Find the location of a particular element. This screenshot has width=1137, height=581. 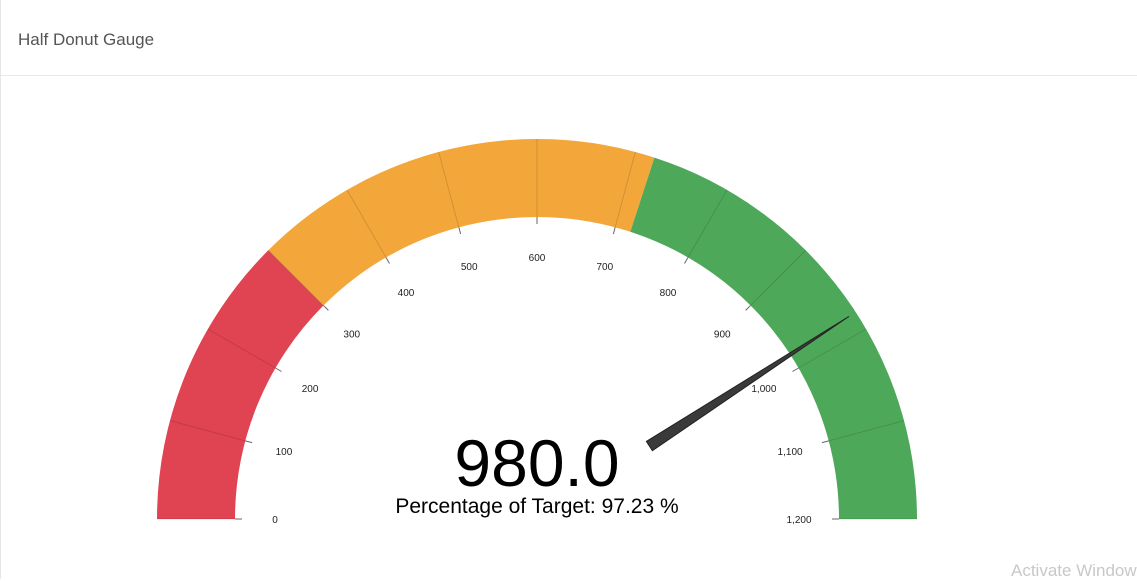

gauge-tick-label: 200 is located at coordinates (310, 389).